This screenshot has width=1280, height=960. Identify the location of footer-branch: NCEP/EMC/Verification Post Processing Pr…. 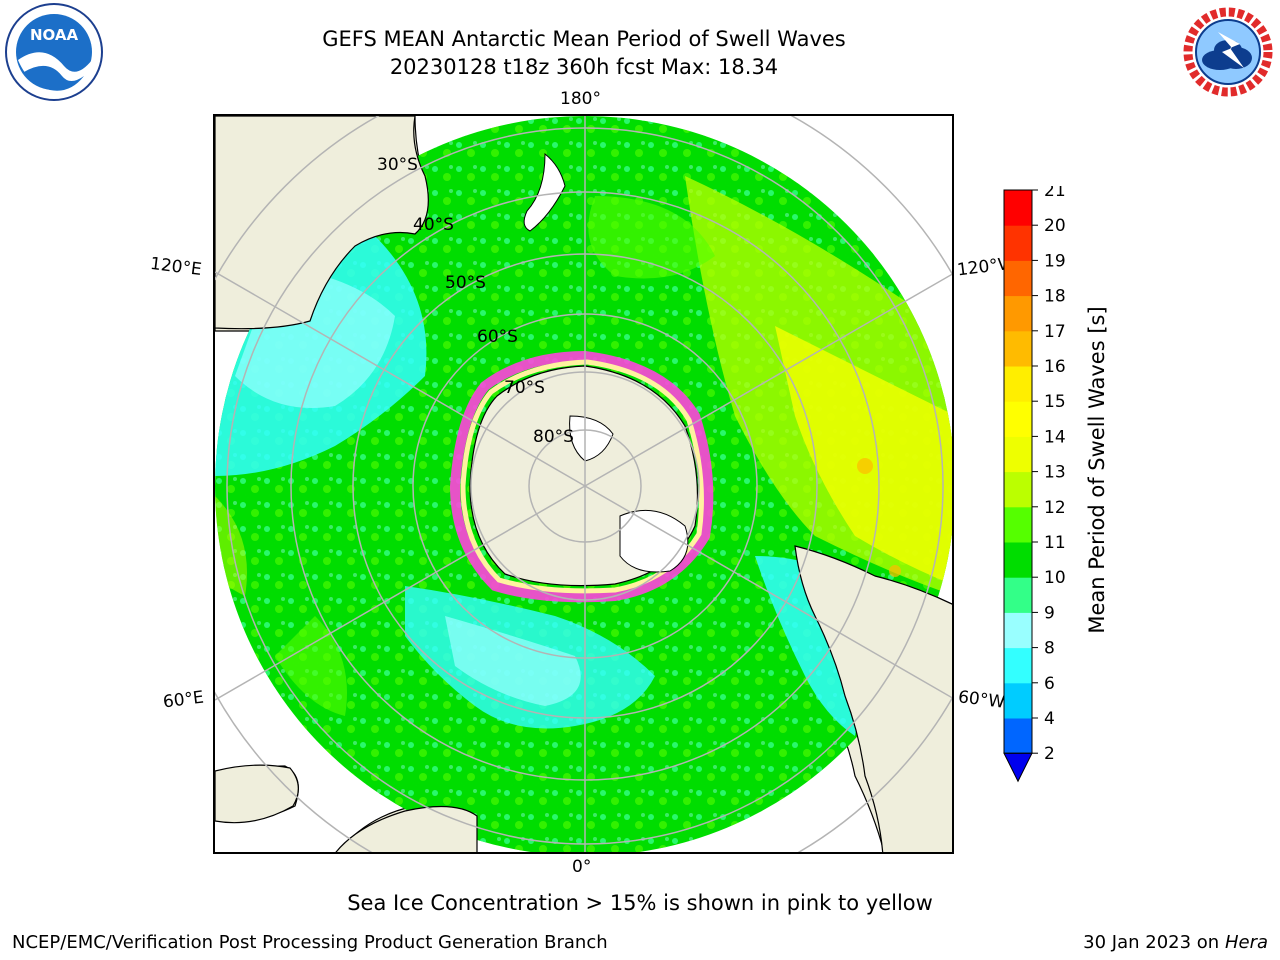
(310, 942).